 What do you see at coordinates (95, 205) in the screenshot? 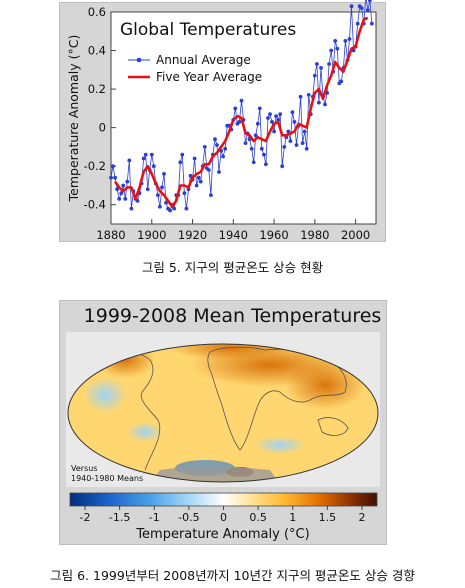
I see `y-tick-label: -0.4` at bounding box center [95, 205].